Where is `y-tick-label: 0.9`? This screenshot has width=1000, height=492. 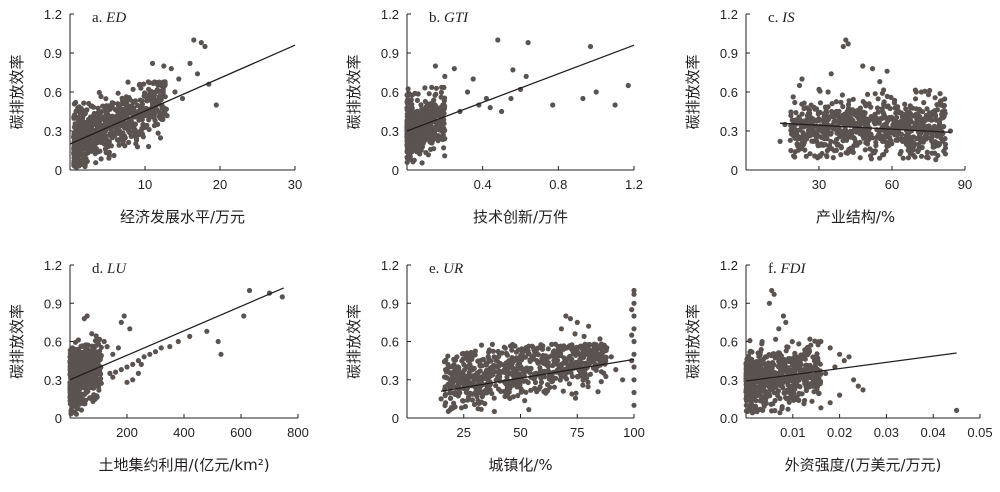 y-tick-label: 0.9 is located at coordinates (729, 53).